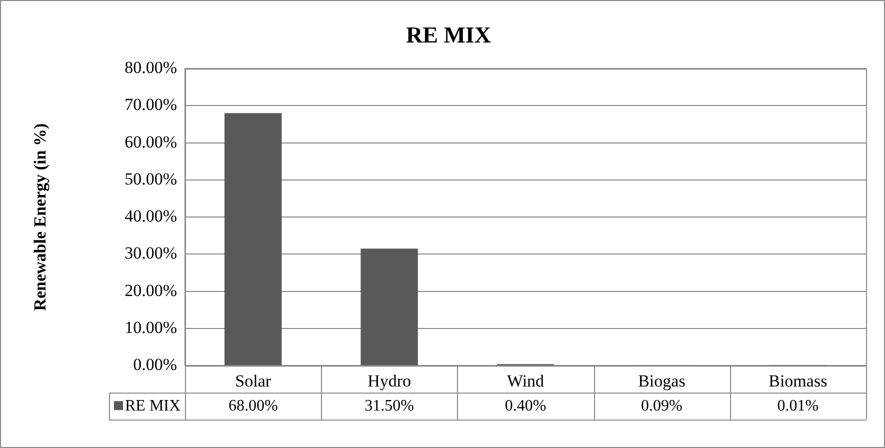 The height and width of the screenshot is (448, 885). Describe the element at coordinates (150, 216) in the screenshot. I see `y-tick-label: 40.00%` at that location.